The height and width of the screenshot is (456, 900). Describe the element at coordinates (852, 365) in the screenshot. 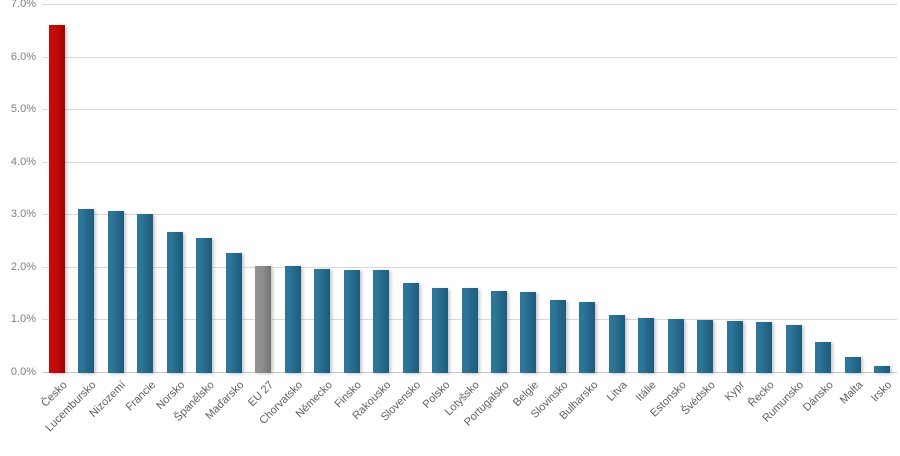

I see `bar-malta` at that location.